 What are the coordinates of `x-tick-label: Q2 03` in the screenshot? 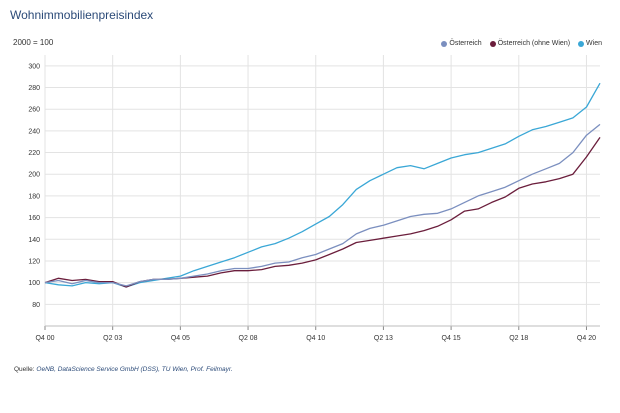 It's located at (112, 338).